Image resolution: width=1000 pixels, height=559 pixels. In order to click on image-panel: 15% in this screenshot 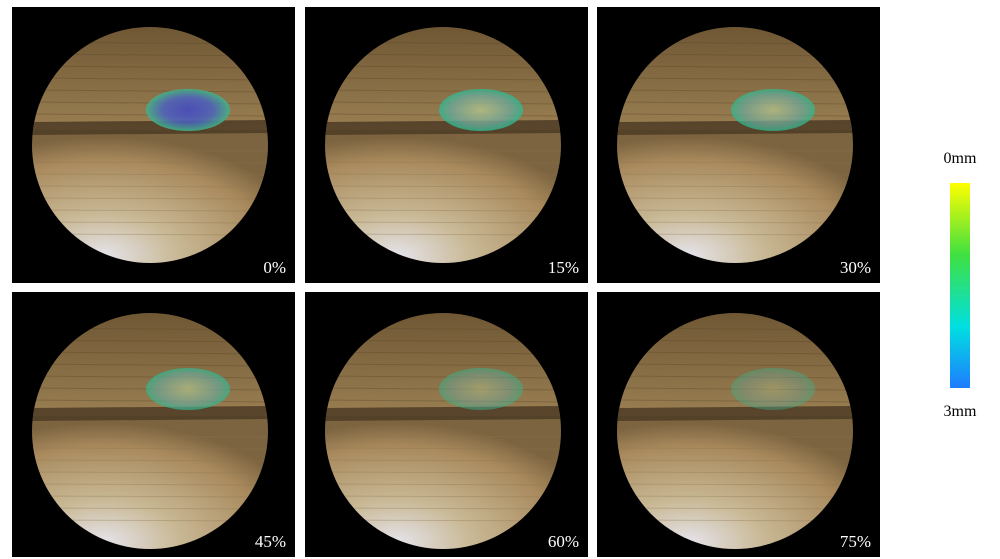, I will do `click(446, 145)`.